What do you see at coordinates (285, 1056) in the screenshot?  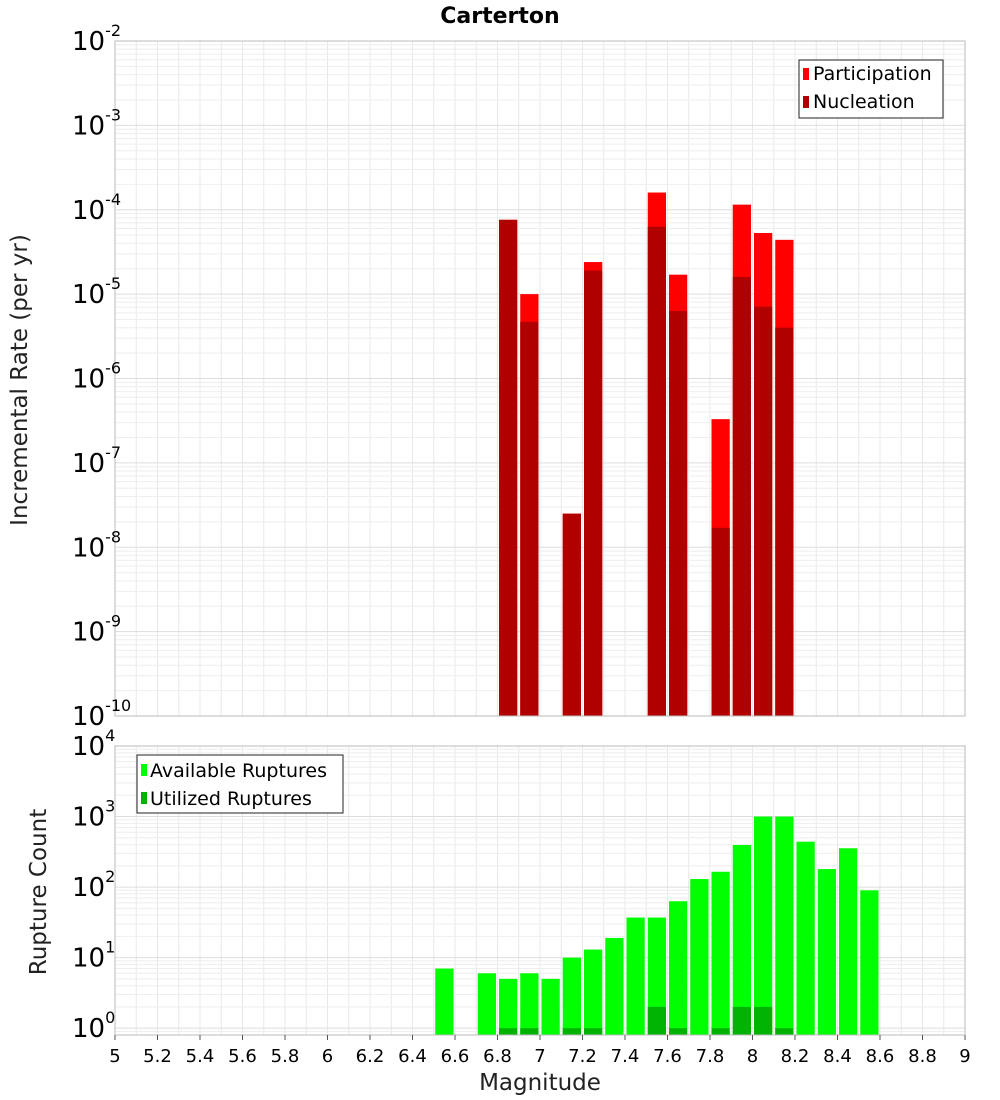 I see `x-tick-label: 5.8` at bounding box center [285, 1056].